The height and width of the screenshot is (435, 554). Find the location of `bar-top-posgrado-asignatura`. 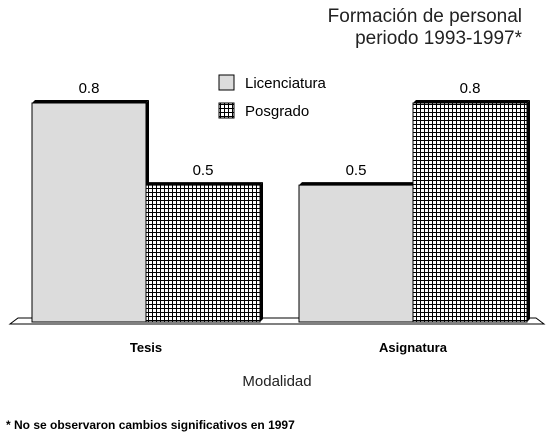

bar-top-posgrado-asignatura is located at coordinates (471, 101).